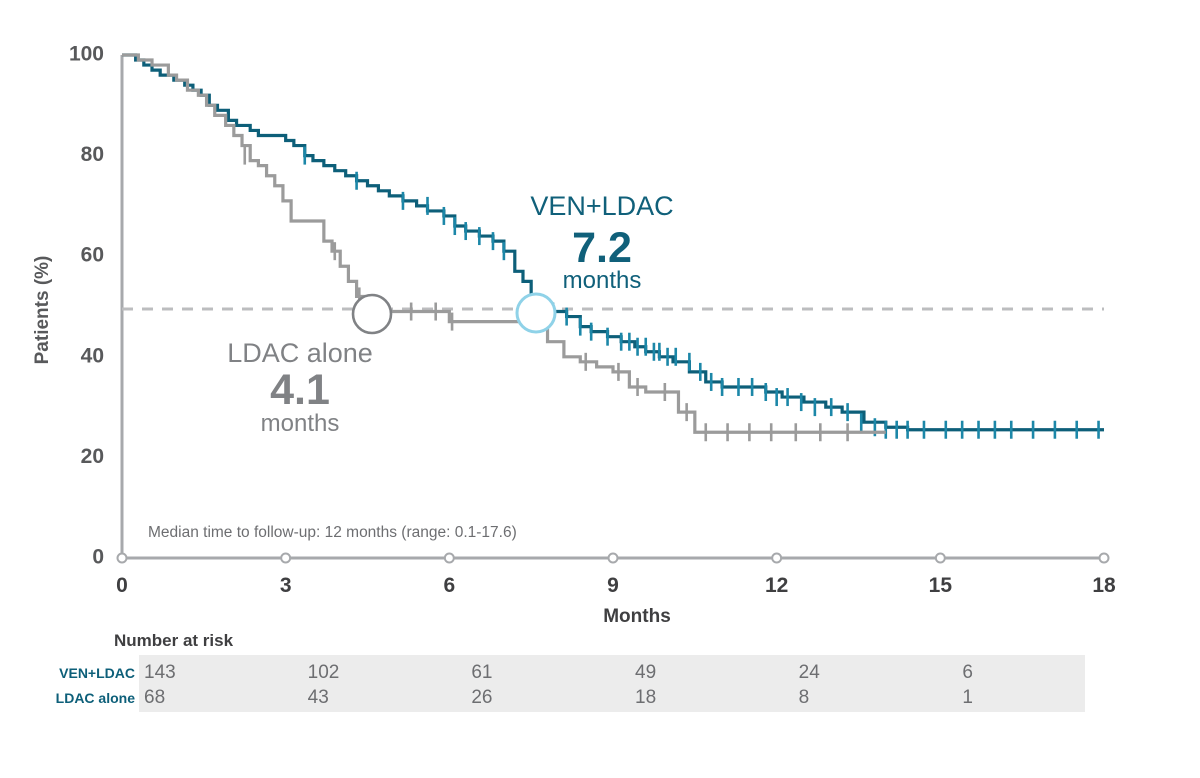  I want to click on risk-cell: 43, so click(318, 697).